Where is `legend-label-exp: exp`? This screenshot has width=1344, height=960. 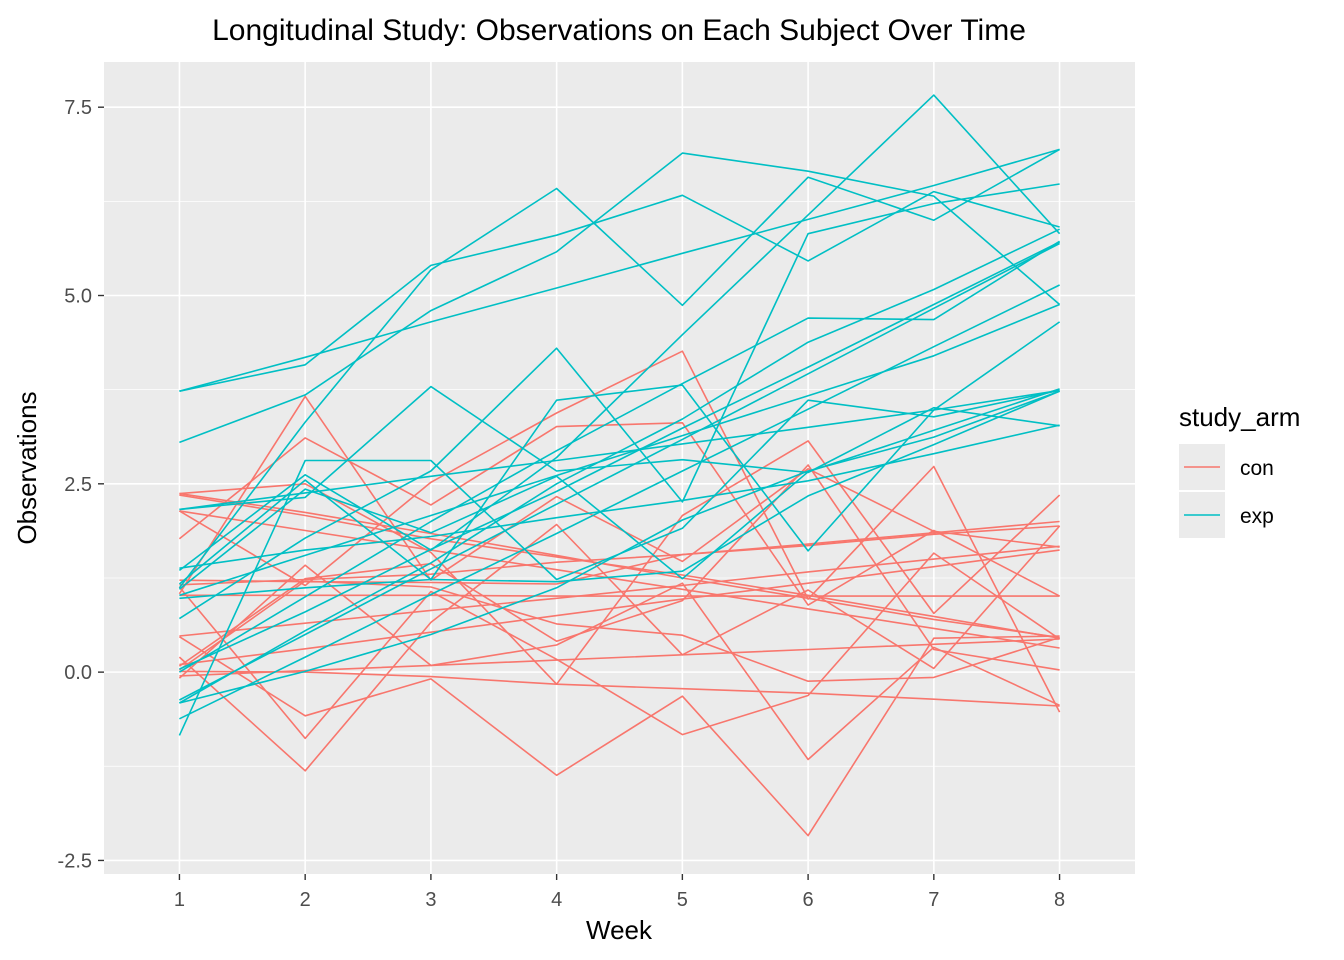
legend-label-exp: exp is located at coordinates (1257, 516).